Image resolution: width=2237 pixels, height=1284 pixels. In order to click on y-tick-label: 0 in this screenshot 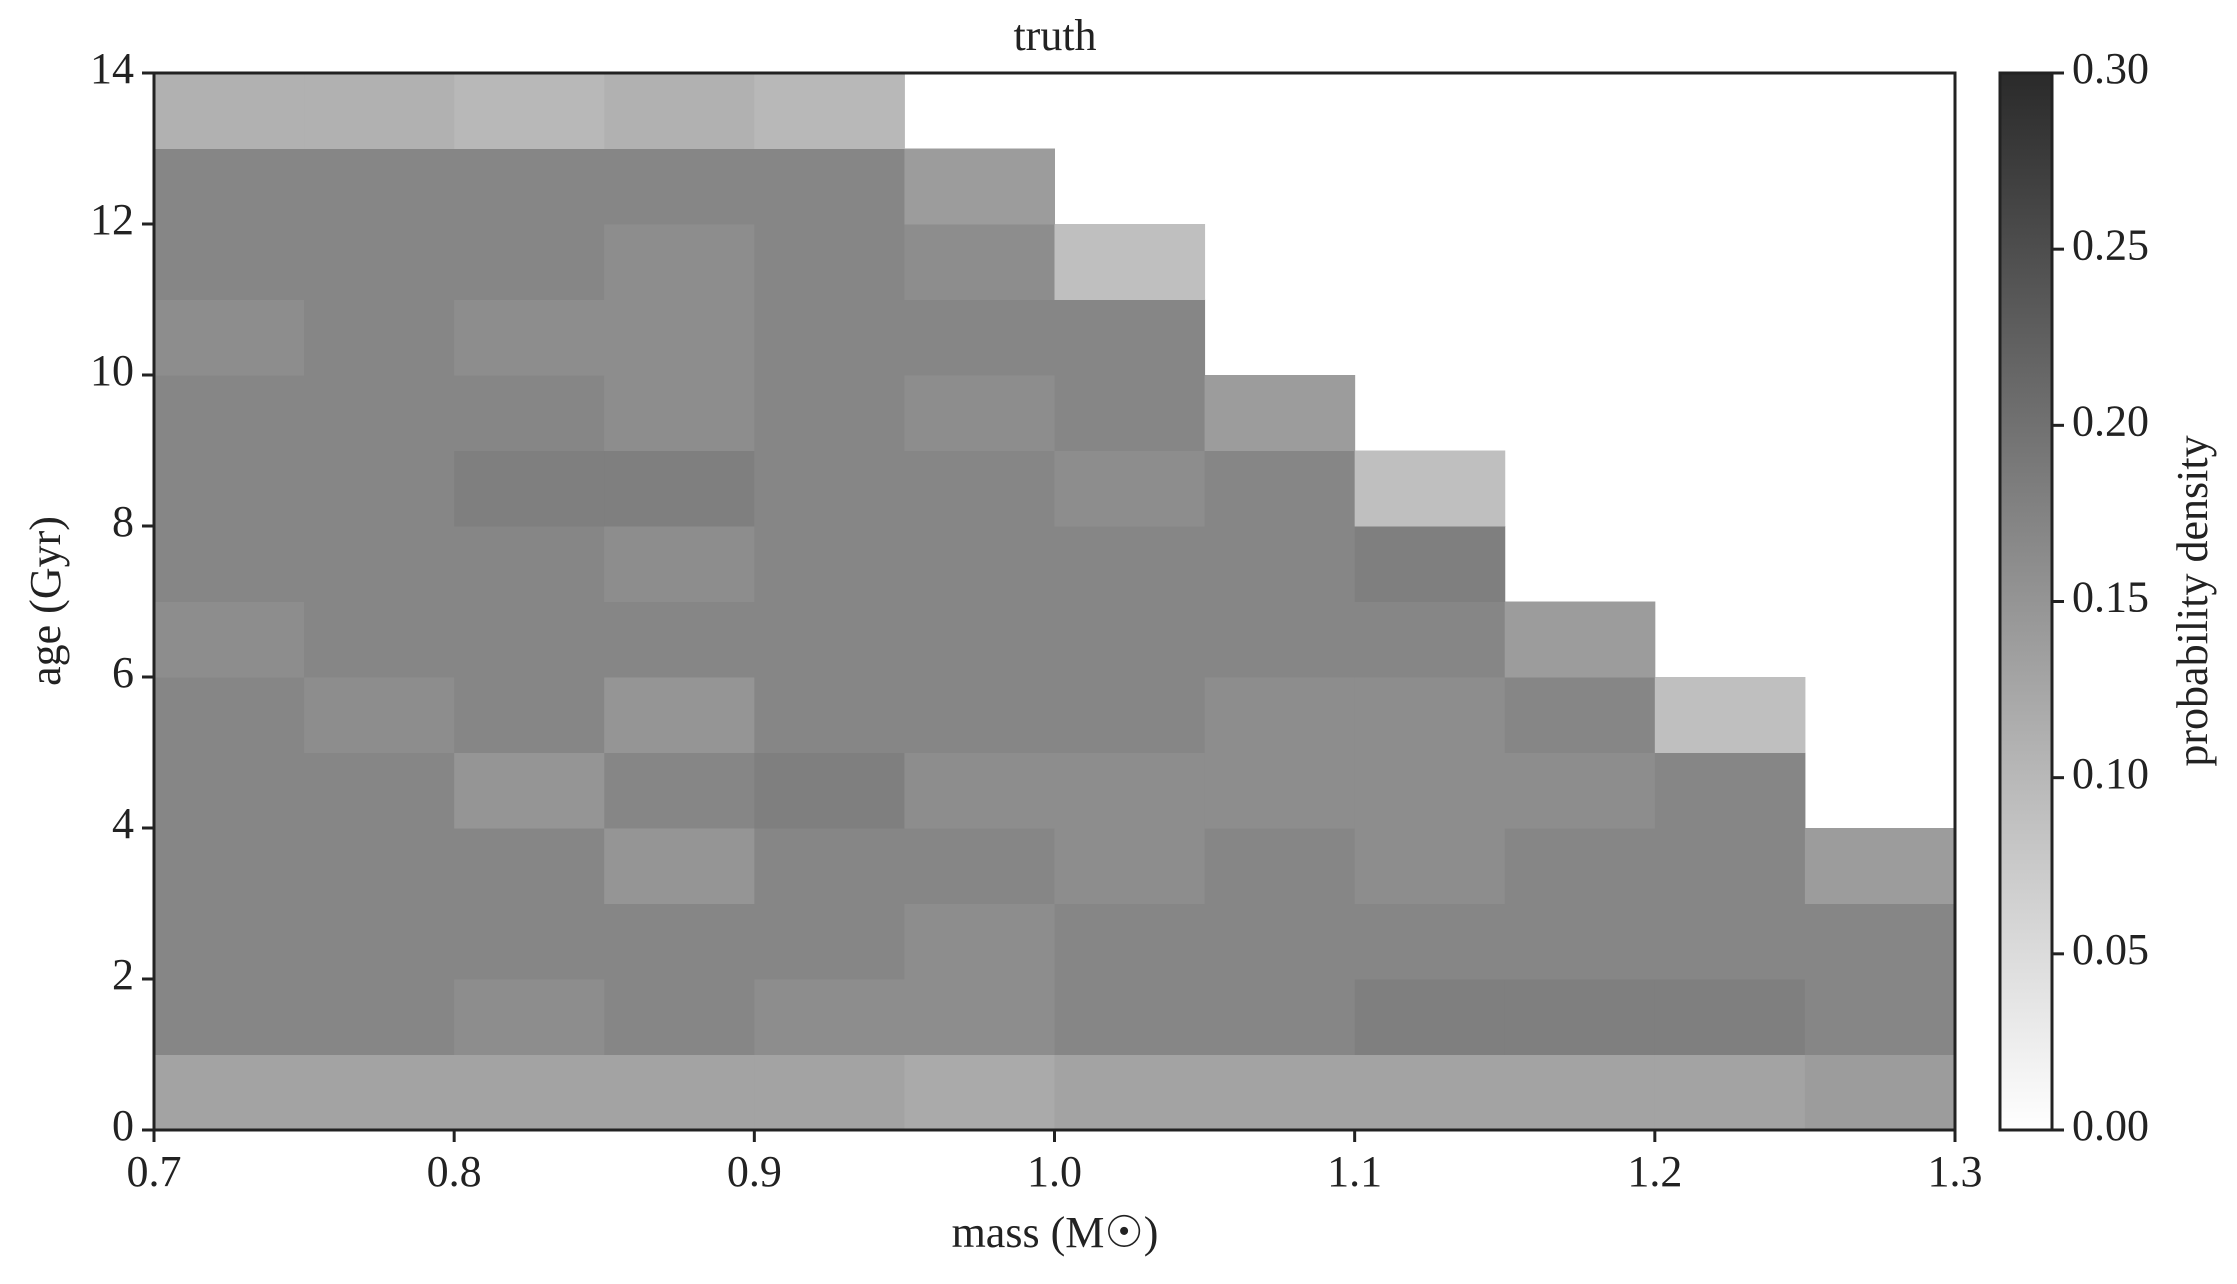, I will do `click(123, 1125)`.